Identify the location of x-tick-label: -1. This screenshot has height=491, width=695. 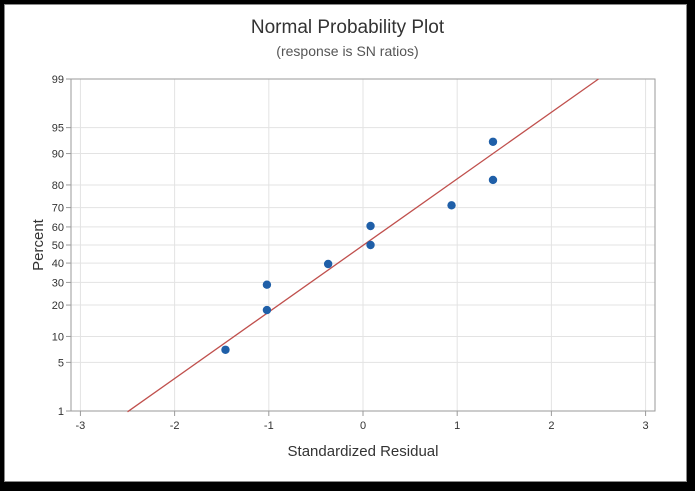
(269, 426).